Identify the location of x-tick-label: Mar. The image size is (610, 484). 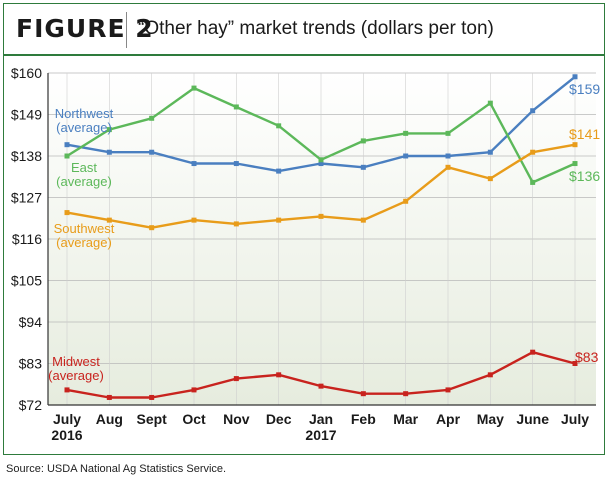
(405, 419).